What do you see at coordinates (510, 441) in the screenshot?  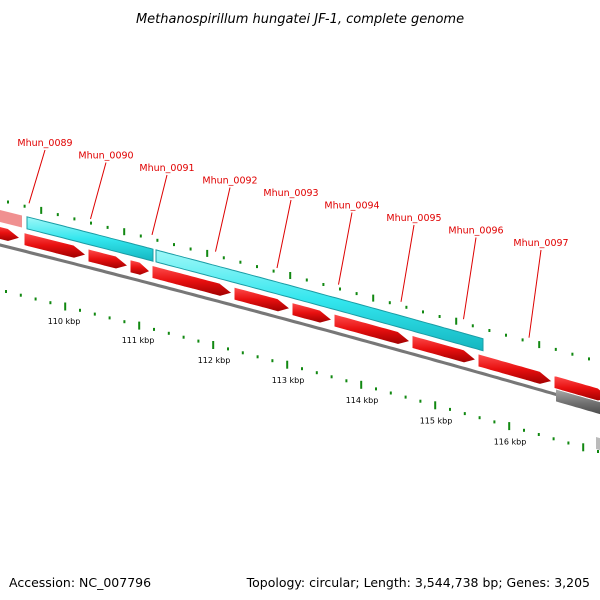 I see `kbp-label: 116 kbp` at bounding box center [510, 441].